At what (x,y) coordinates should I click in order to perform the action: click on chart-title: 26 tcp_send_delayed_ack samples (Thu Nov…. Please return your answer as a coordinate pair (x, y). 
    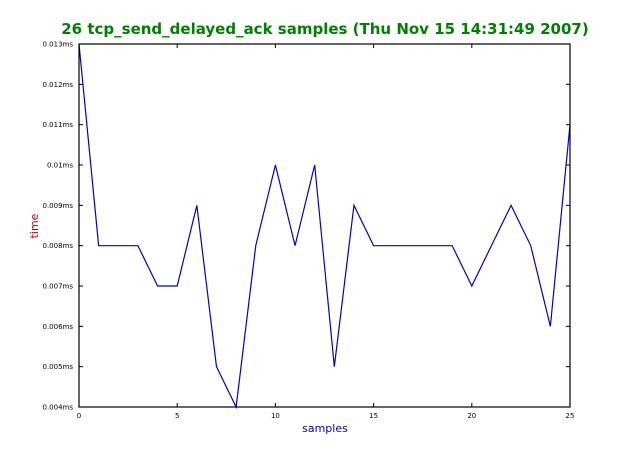
    Looking at the image, I should click on (324, 29).